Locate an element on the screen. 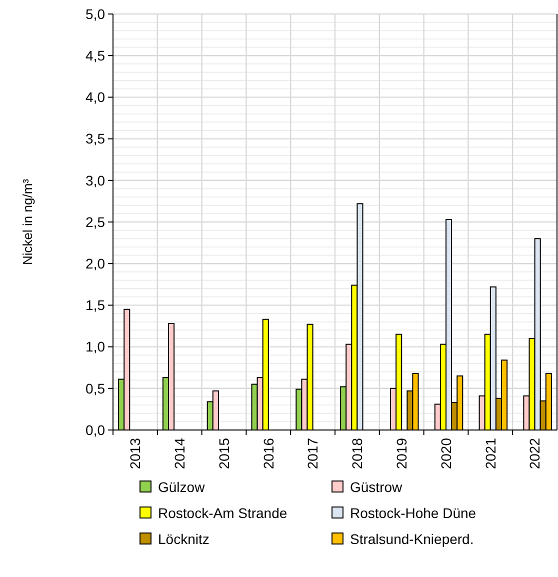 The image size is (558, 577). y-tick-label: 1,5 is located at coordinates (96, 305).